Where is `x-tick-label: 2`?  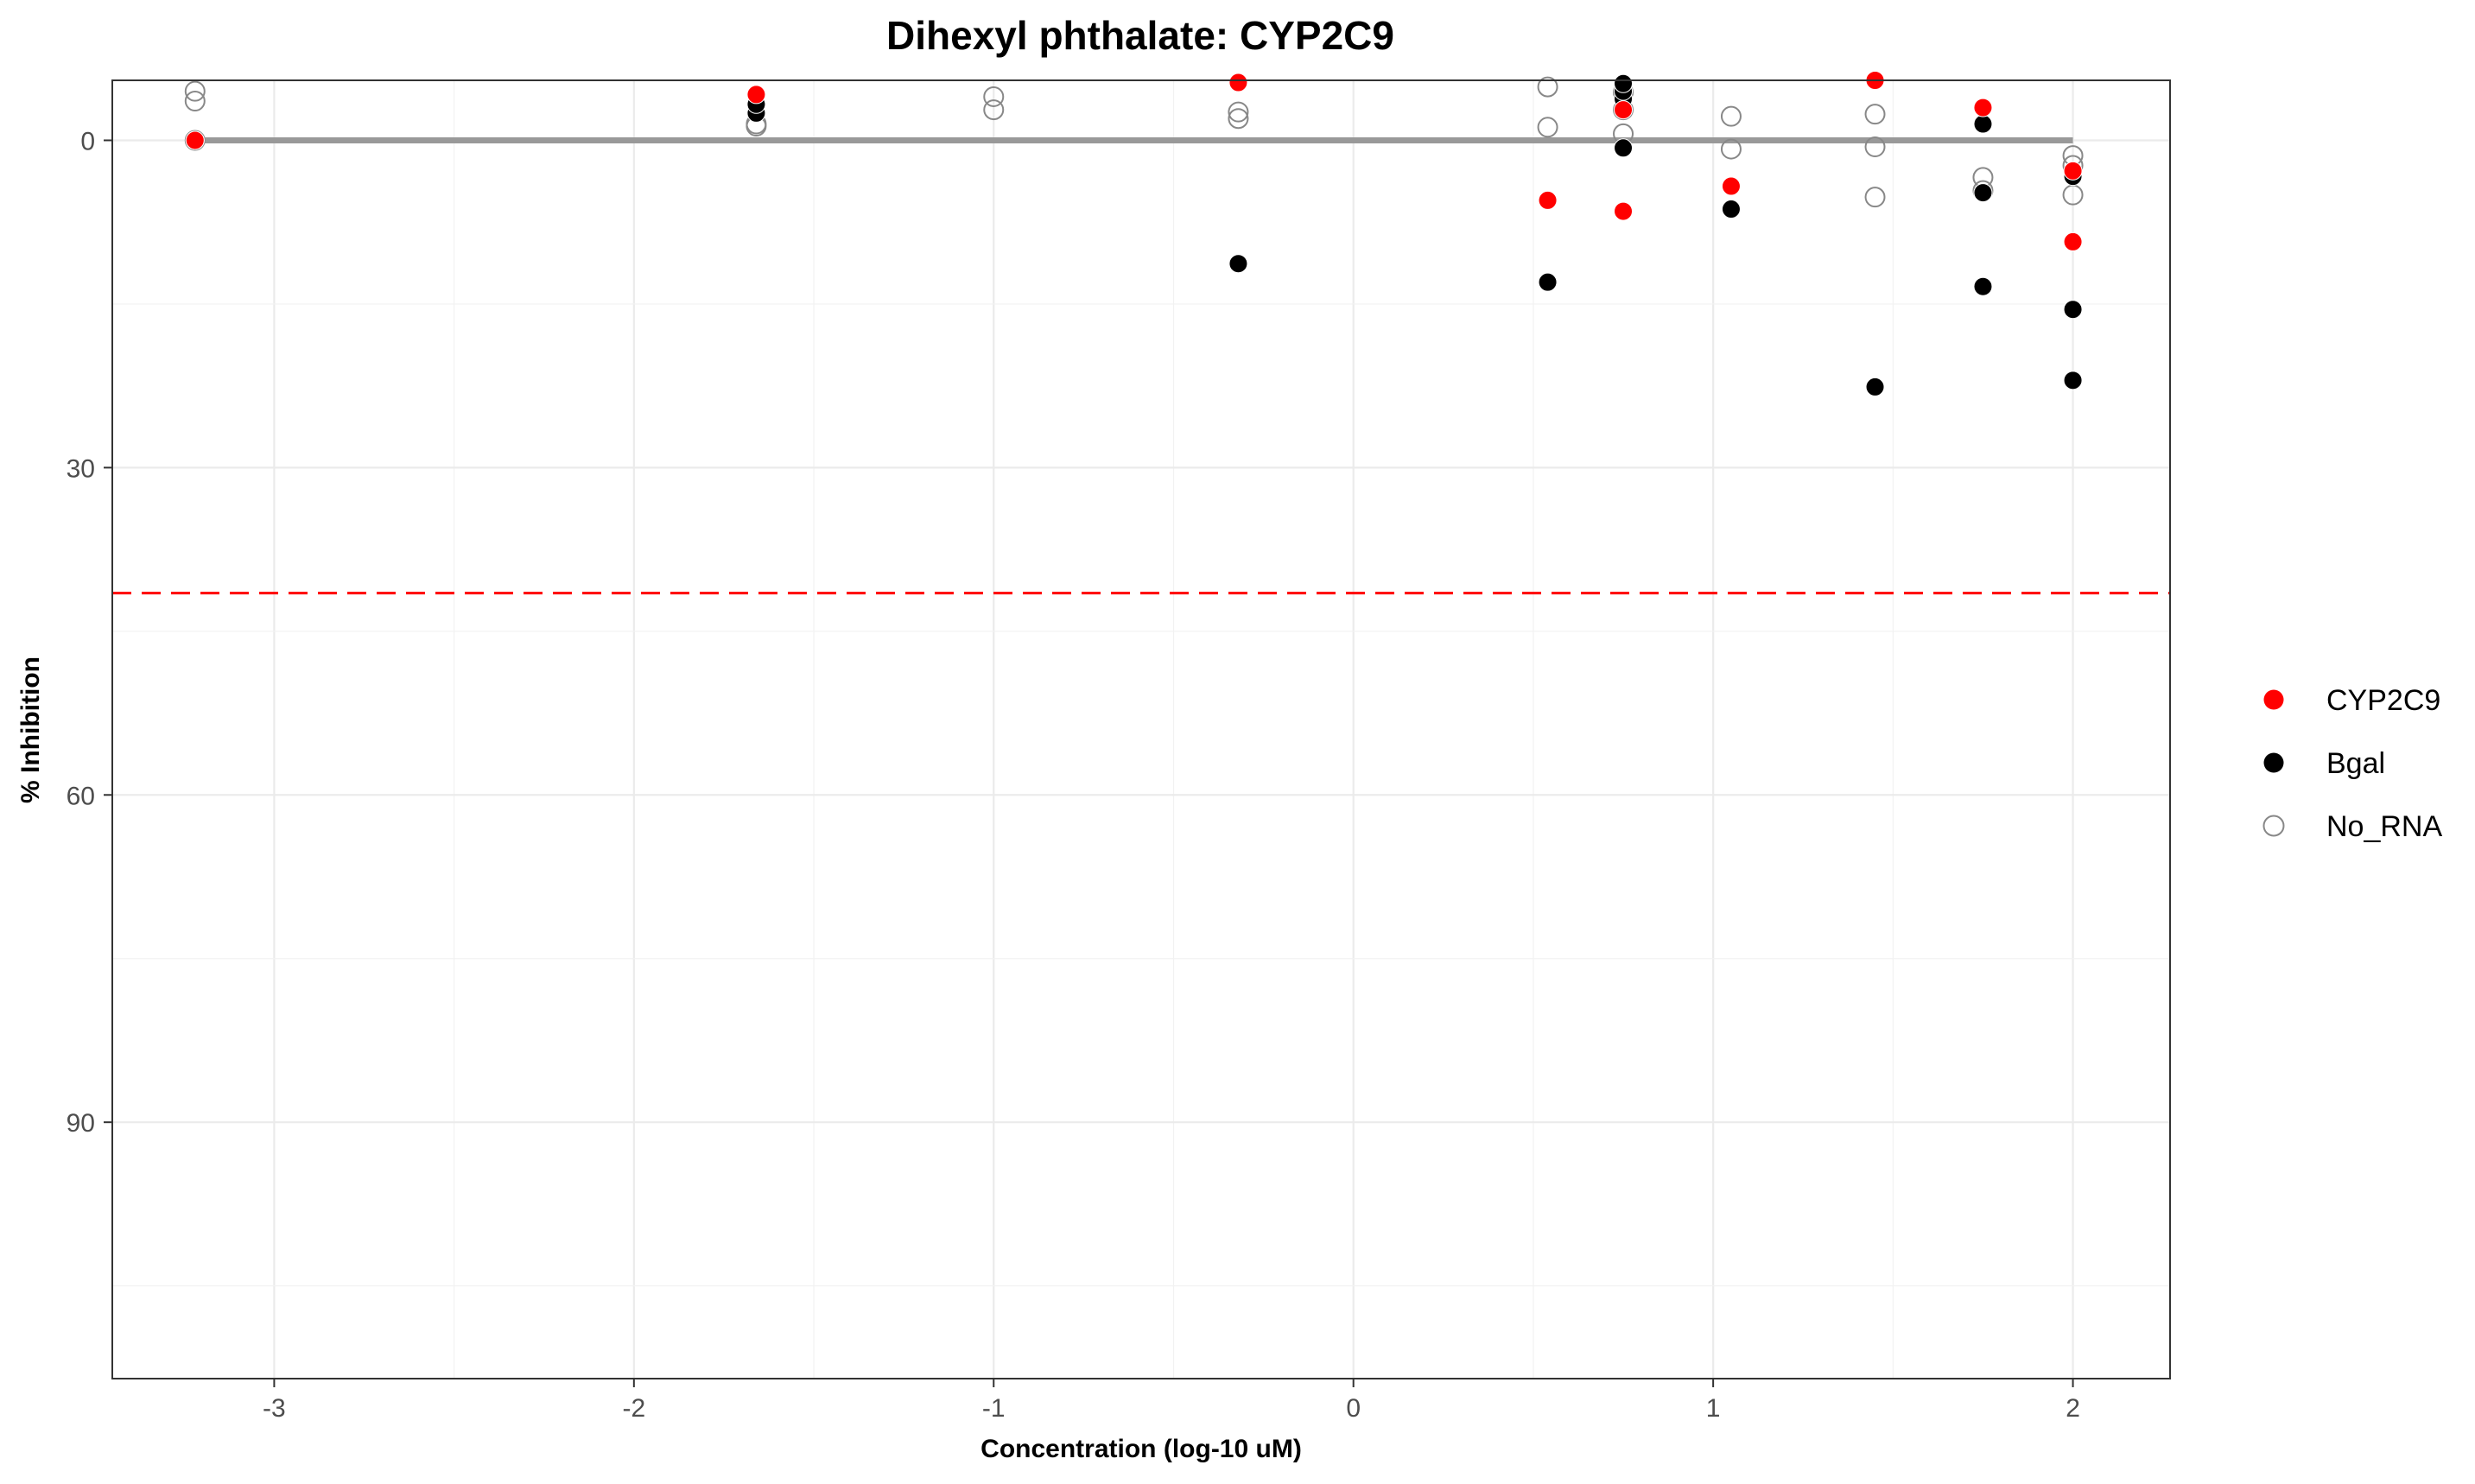
x-tick-label: 2 is located at coordinates (2073, 1408).